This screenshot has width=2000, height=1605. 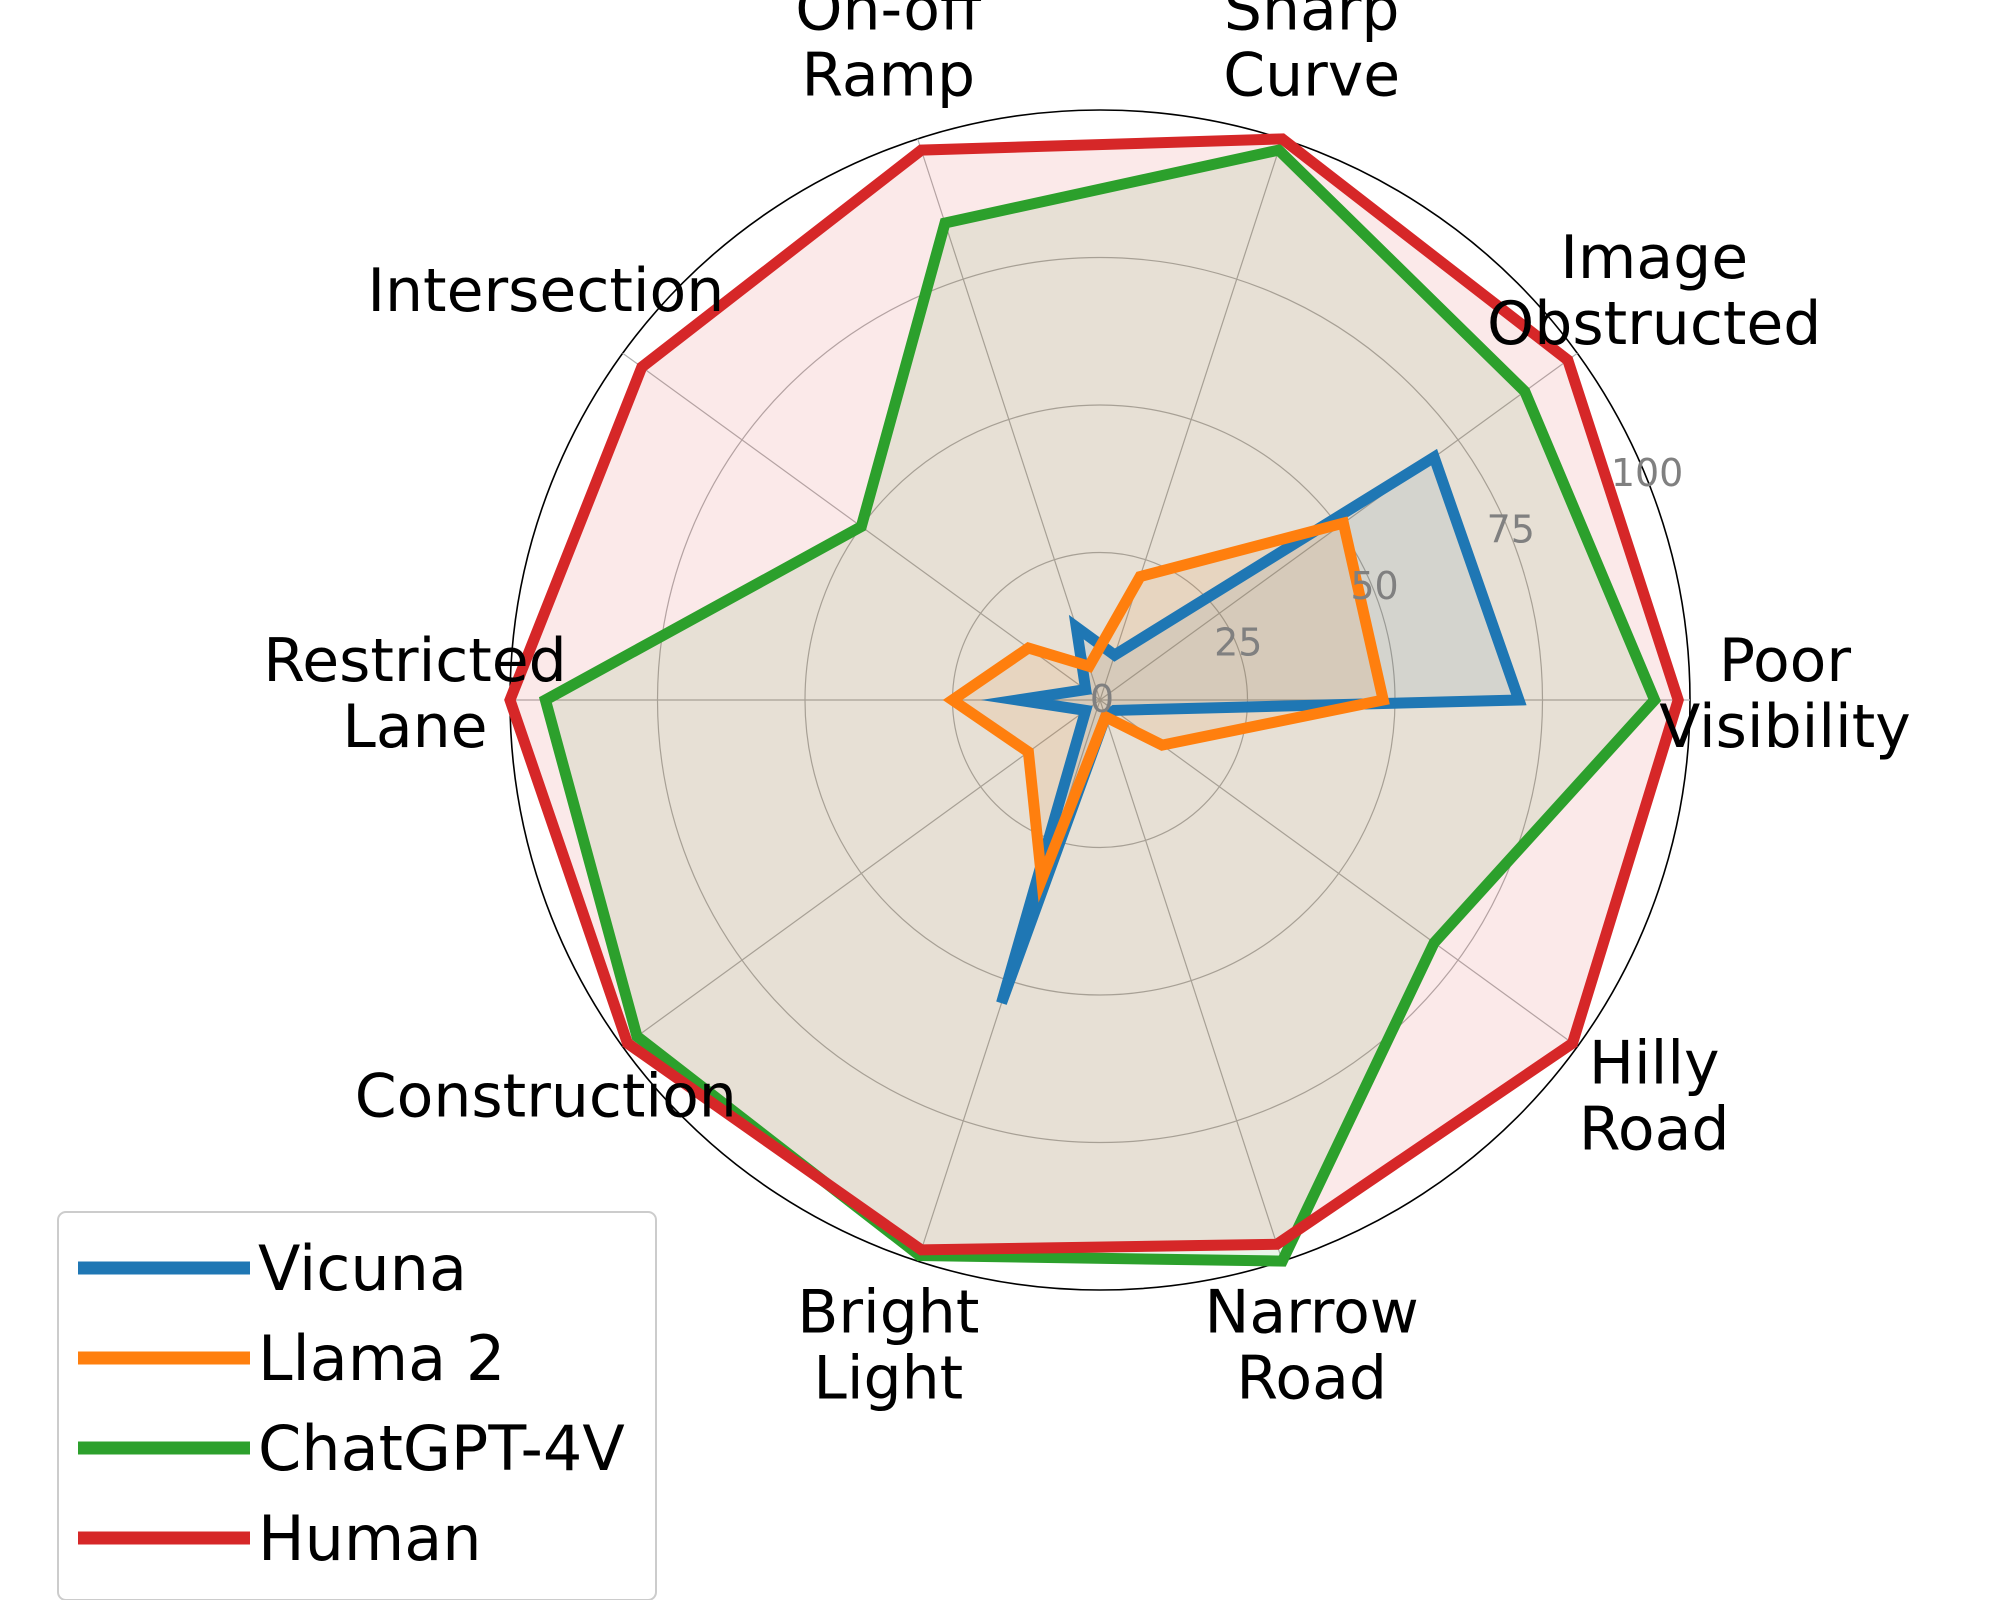 What do you see at coordinates (441, 1448) in the screenshot?
I see `legend-label-chatgpt-4v: ChatGPT-4V` at bounding box center [441, 1448].